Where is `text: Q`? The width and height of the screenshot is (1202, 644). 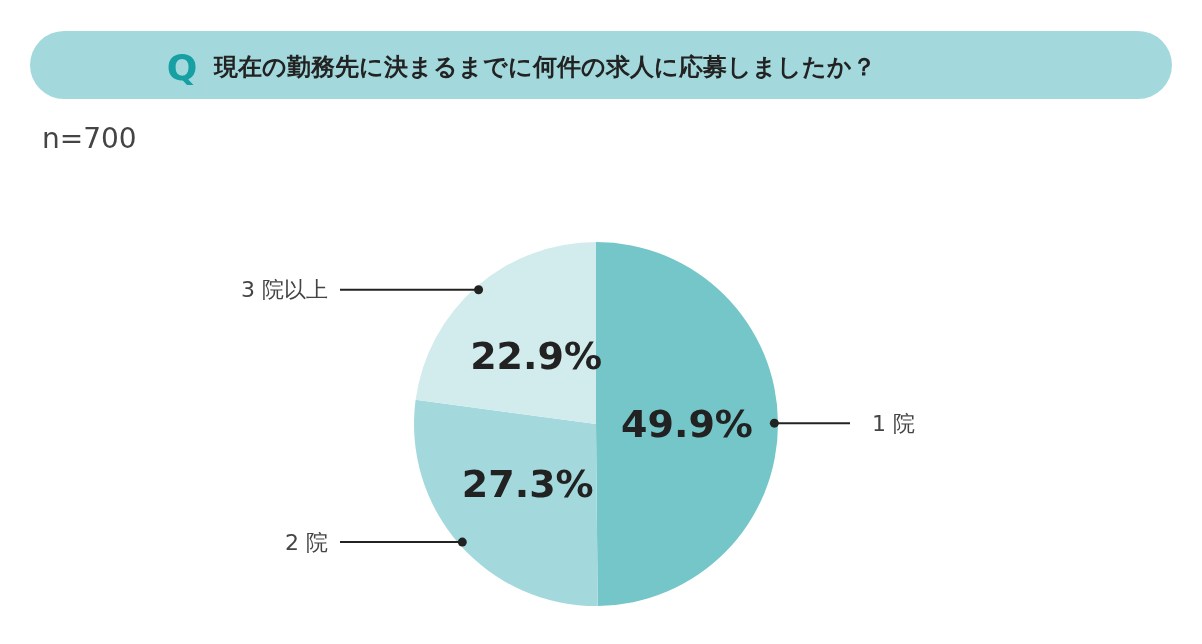
text: Q is located at coordinates (182, 67).